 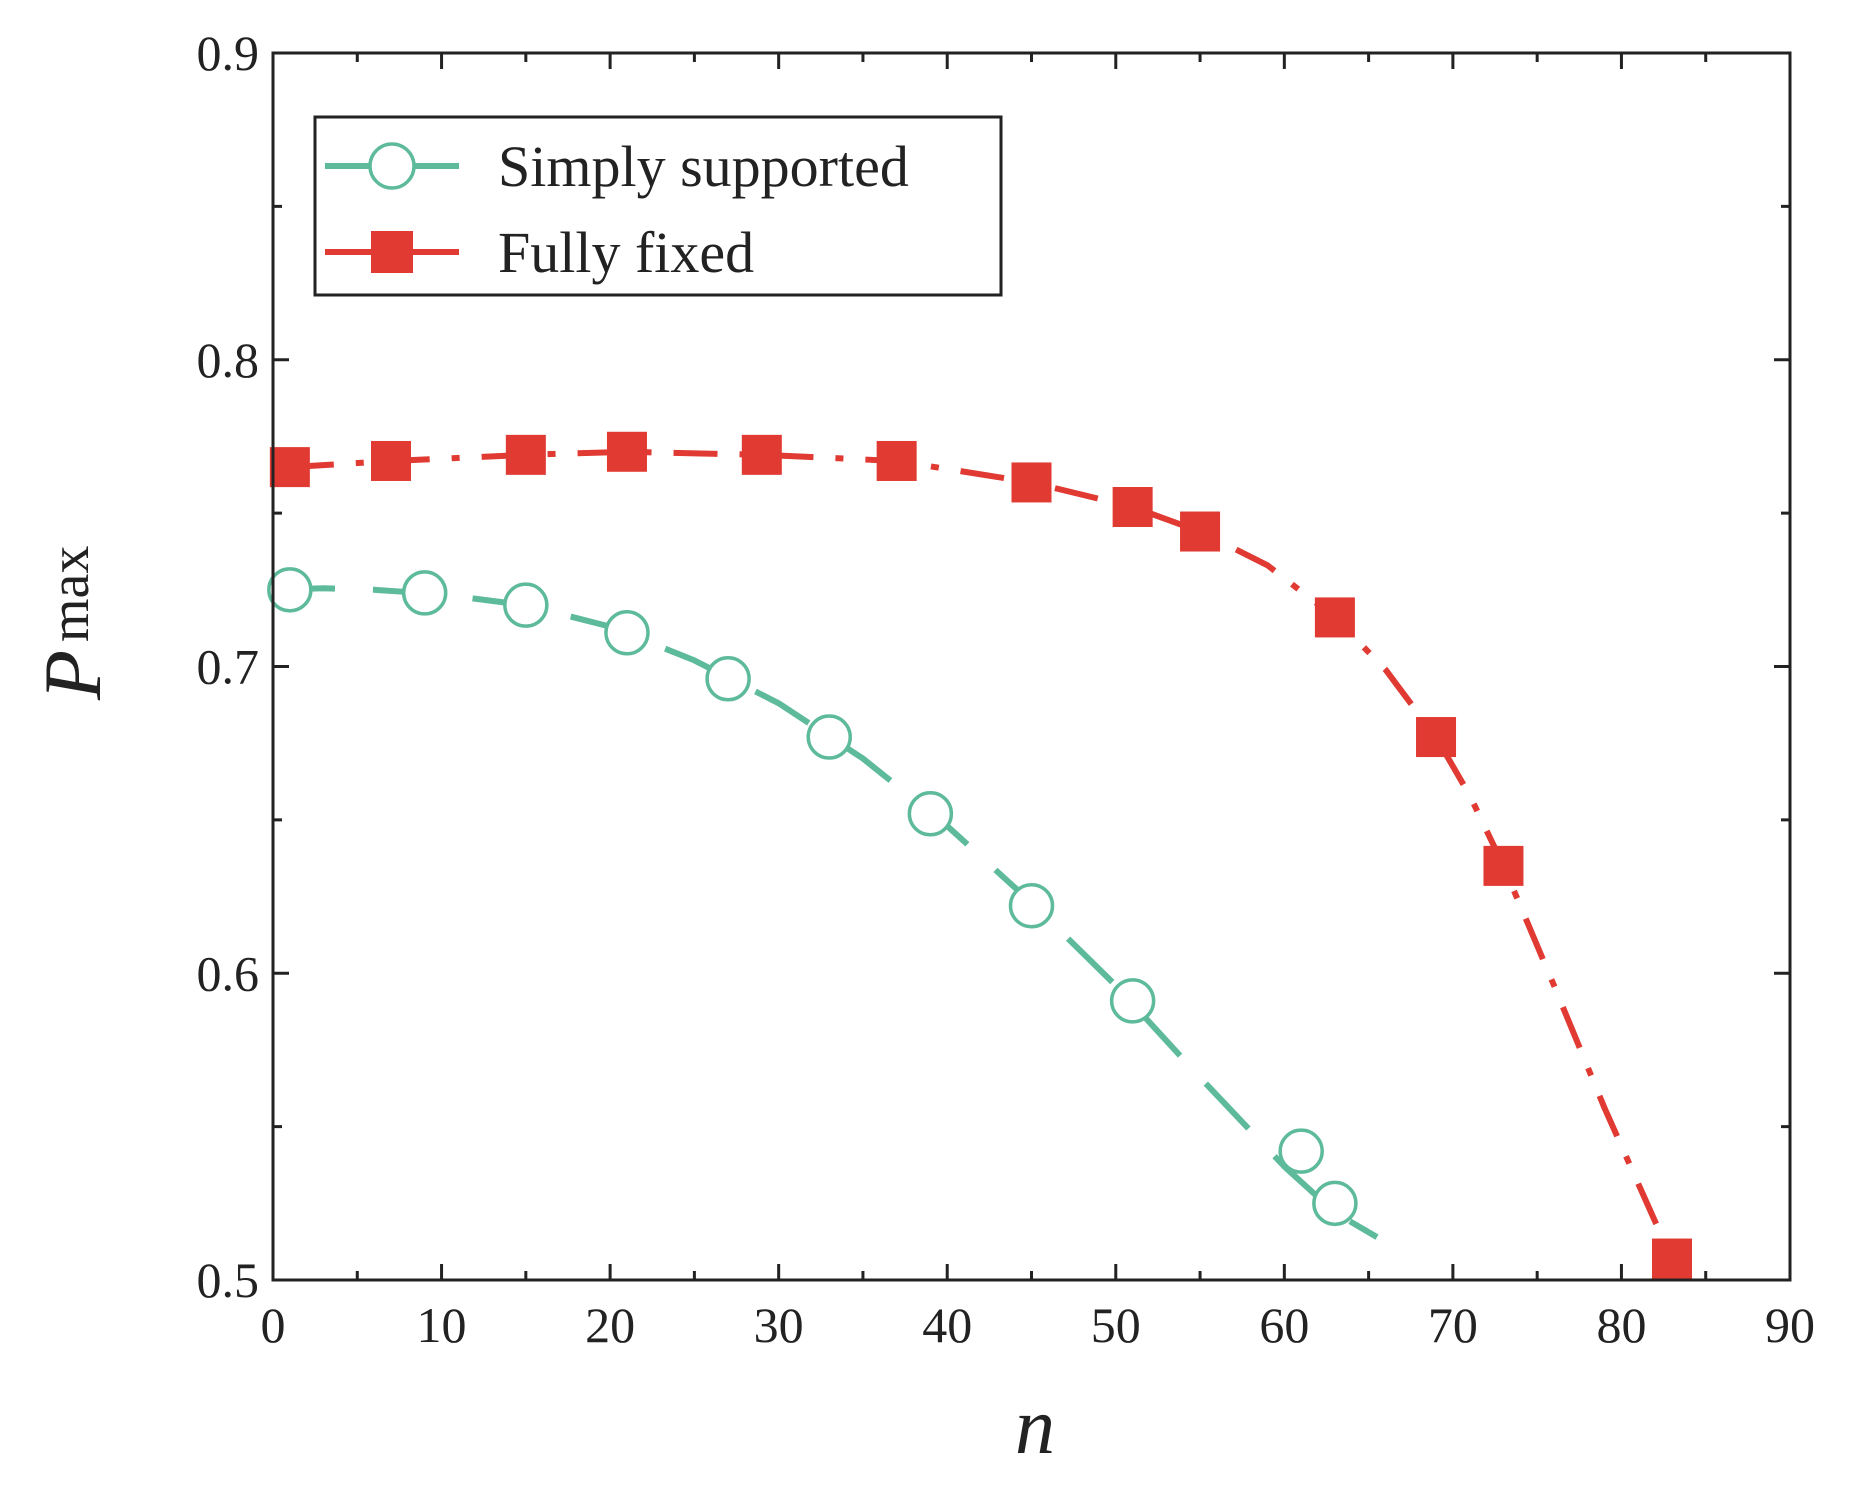 What do you see at coordinates (228, 53) in the screenshot?
I see `y-tick-label: 0.9` at bounding box center [228, 53].